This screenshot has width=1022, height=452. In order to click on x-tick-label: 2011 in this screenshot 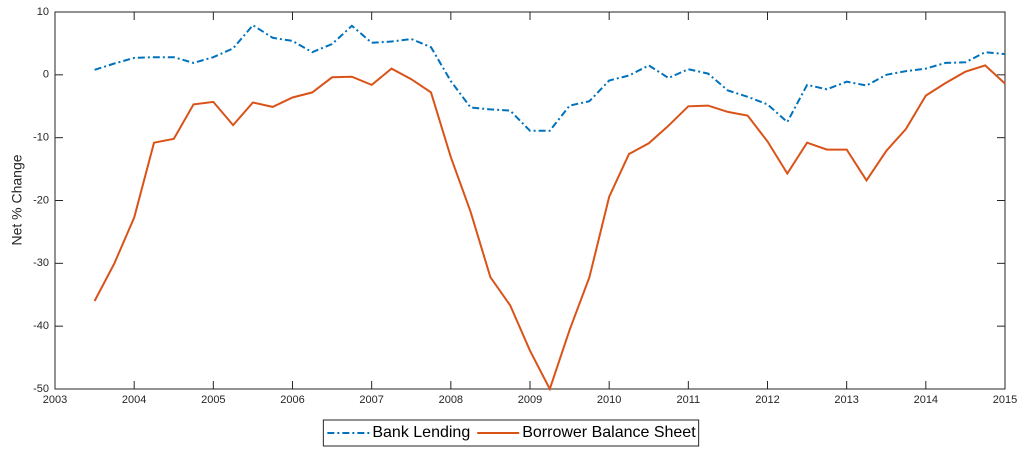, I will do `click(689, 400)`.